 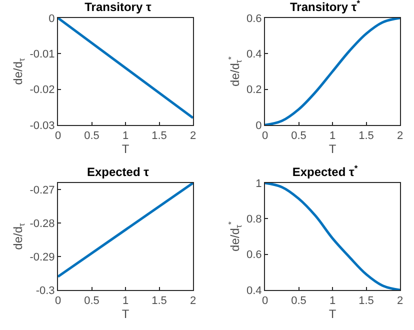 I want to click on y-tick-label: -0.3, so click(x=45, y=290).